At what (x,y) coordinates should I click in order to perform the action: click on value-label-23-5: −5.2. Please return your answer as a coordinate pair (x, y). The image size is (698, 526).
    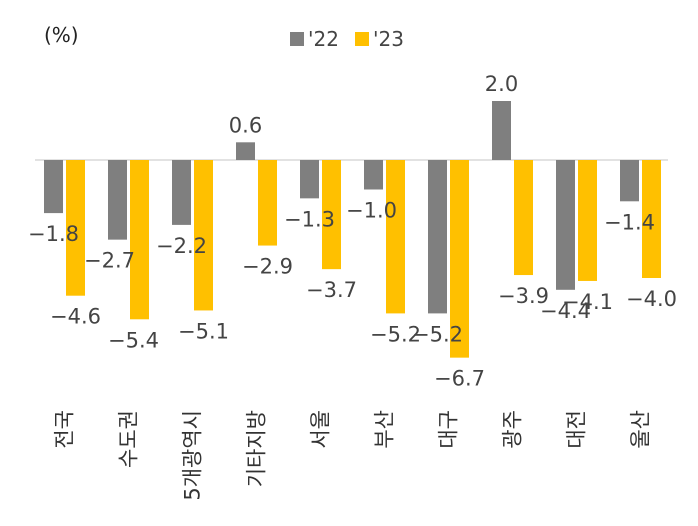
    Looking at the image, I should click on (395, 334).